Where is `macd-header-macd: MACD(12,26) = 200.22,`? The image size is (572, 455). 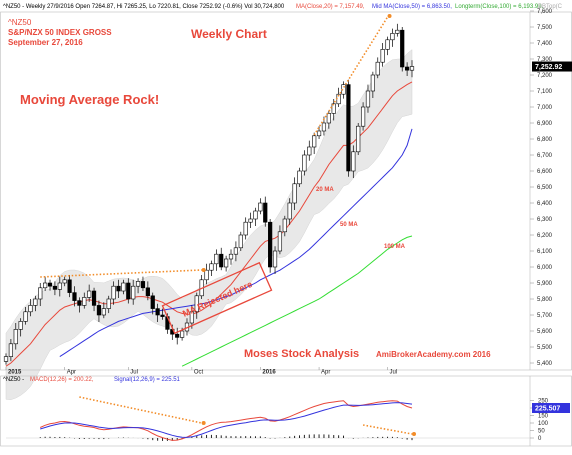
macd-header-macd: MACD(12,26) = 200.22, is located at coordinates (62, 380).